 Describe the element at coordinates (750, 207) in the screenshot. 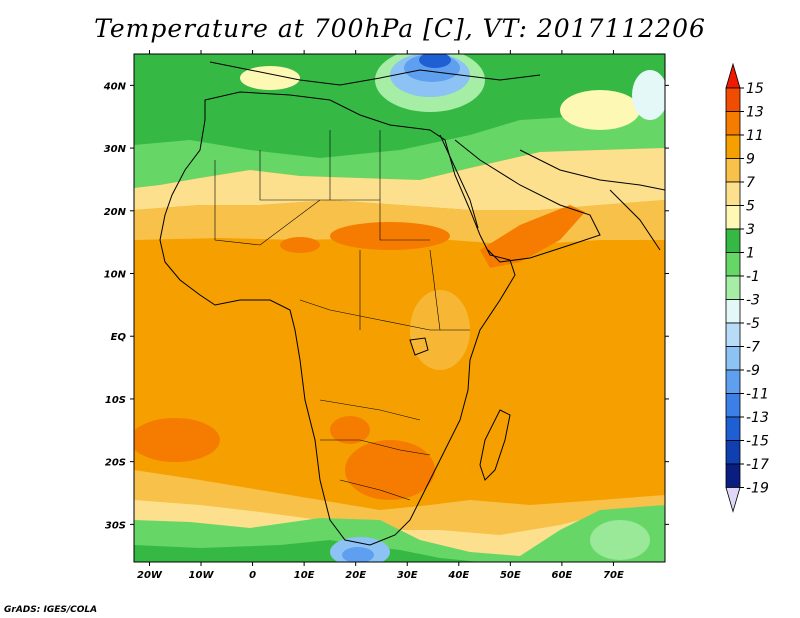

I see `colorbar-label: 5` at that location.